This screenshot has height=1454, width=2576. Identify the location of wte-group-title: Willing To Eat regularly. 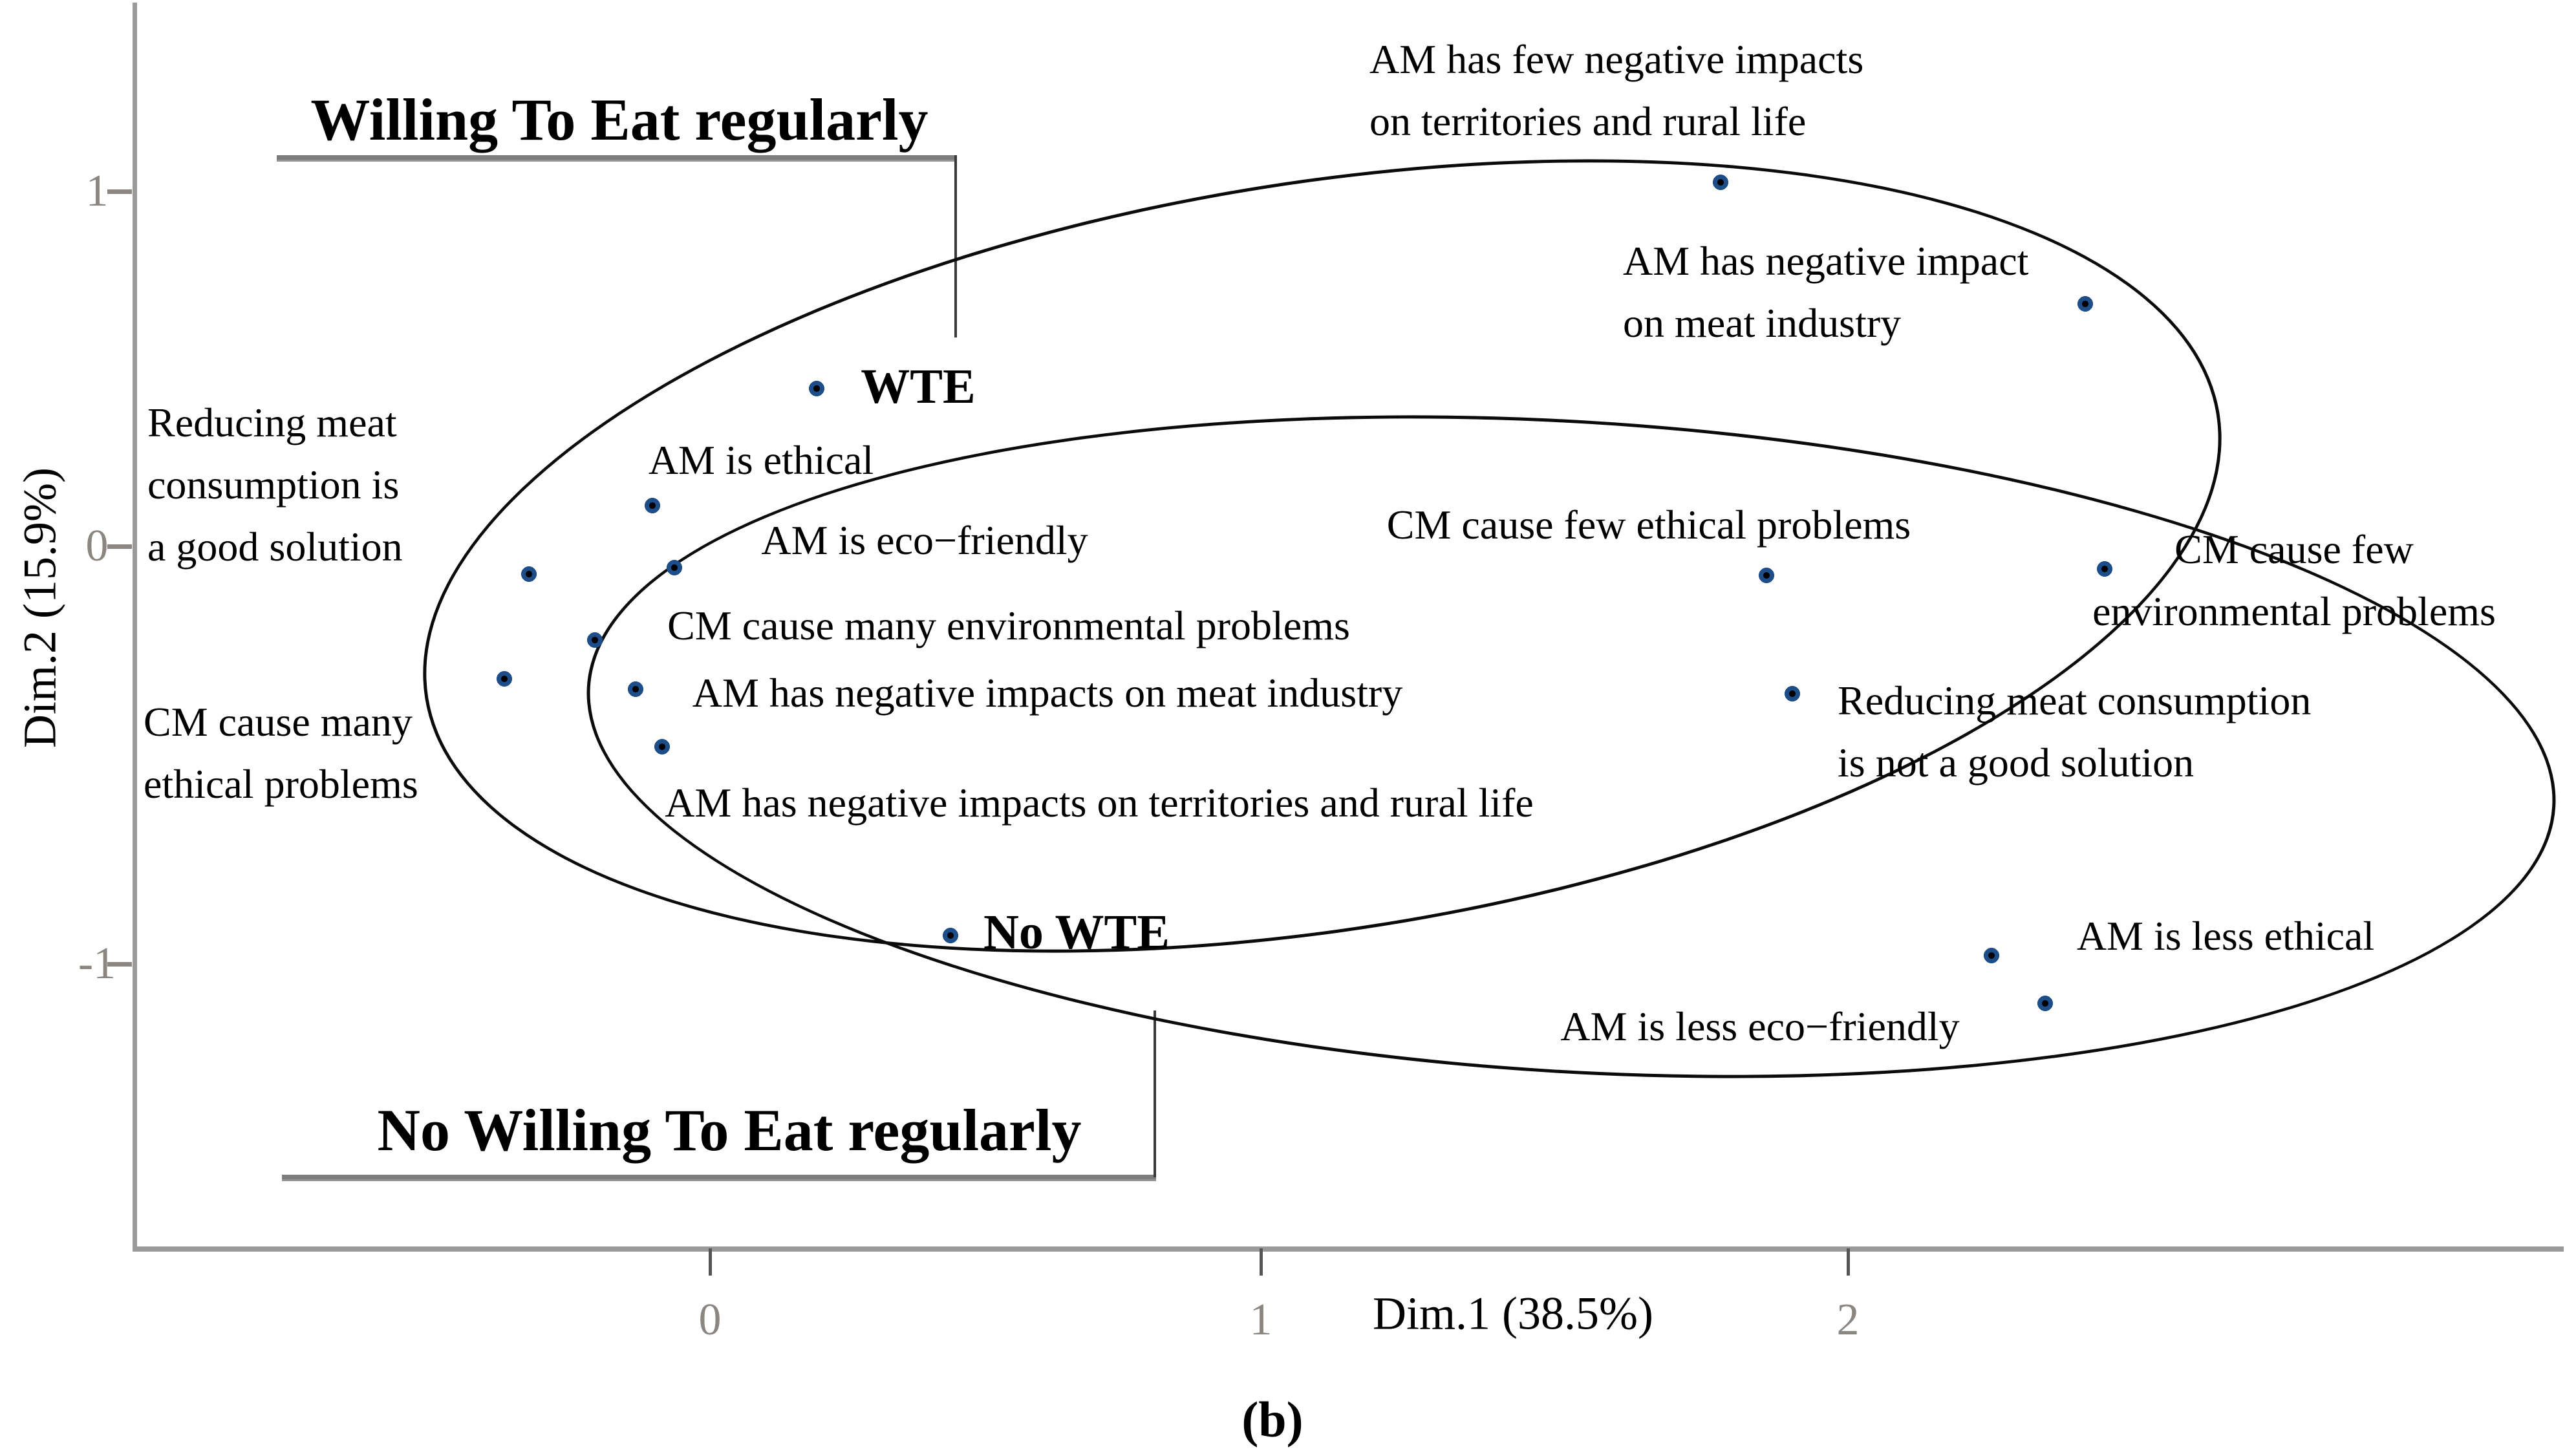
(619, 120).